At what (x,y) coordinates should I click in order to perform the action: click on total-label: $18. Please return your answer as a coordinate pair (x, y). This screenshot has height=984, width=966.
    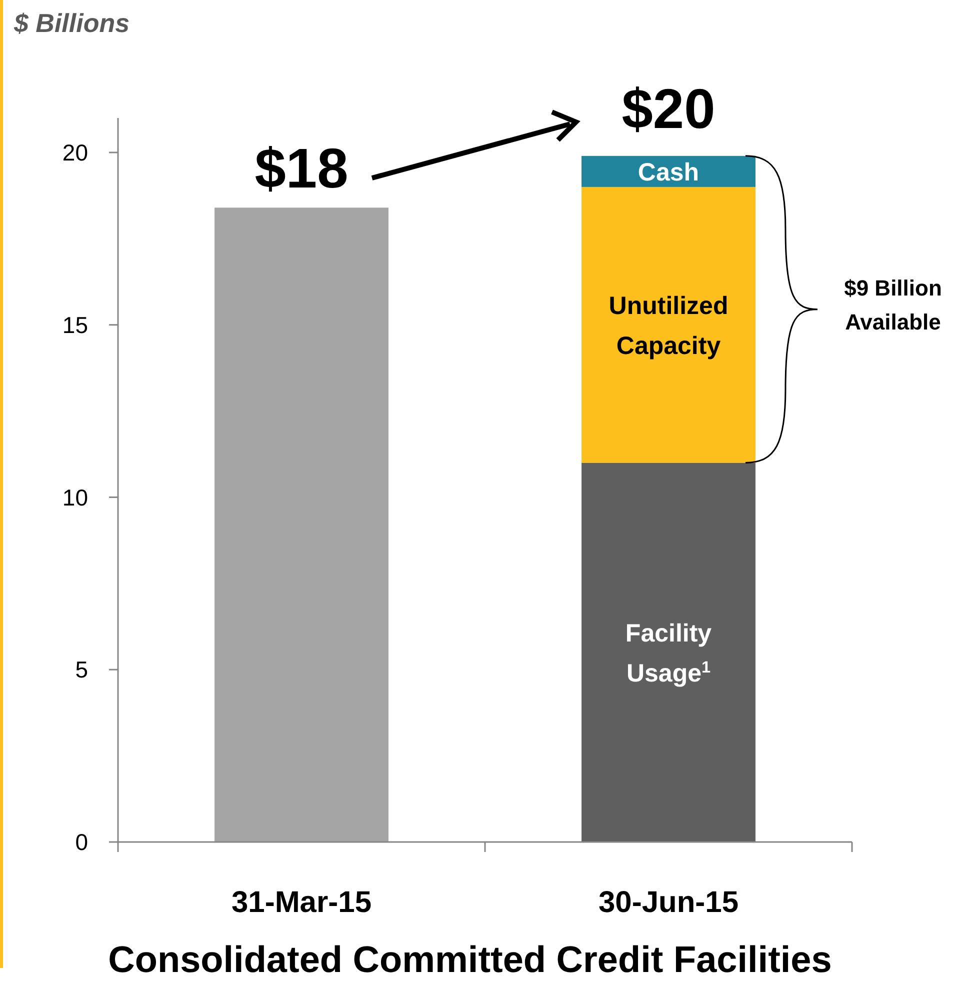
    Looking at the image, I should click on (301, 168).